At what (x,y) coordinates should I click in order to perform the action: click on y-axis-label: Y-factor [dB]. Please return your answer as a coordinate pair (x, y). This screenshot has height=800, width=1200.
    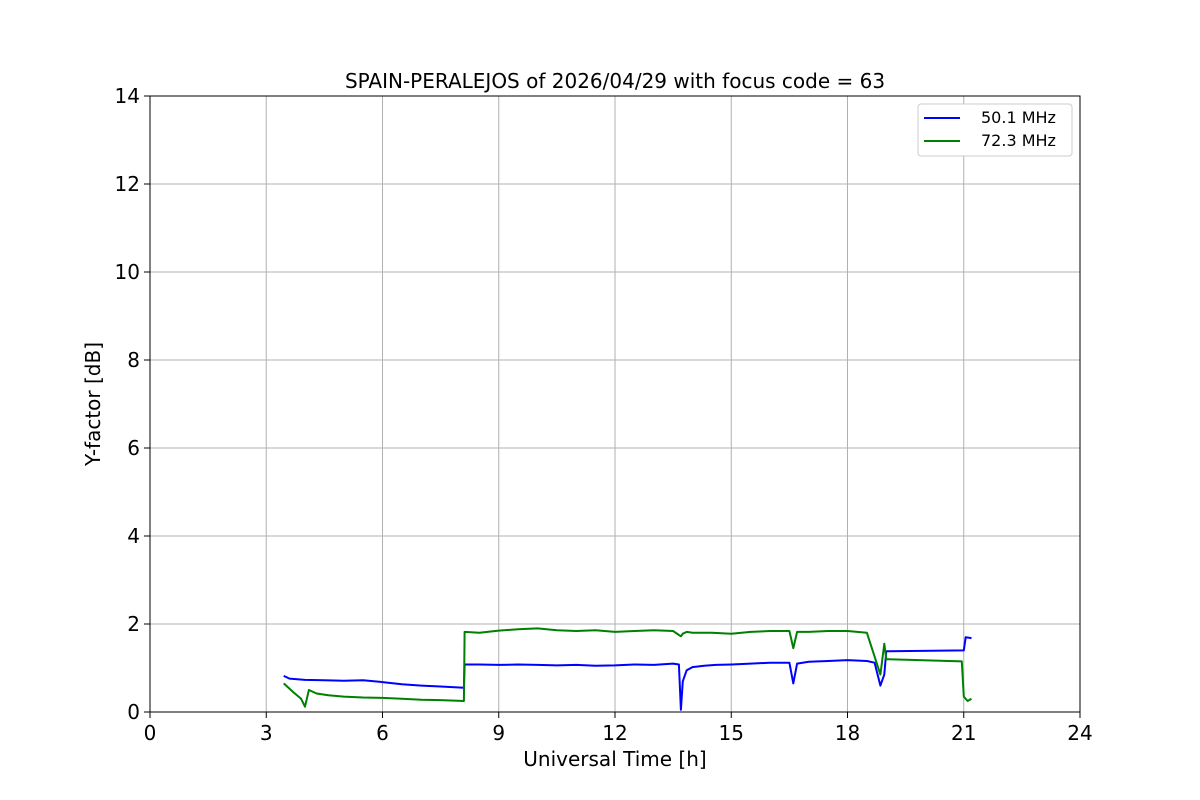
    Looking at the image, I should click on (93, 404).